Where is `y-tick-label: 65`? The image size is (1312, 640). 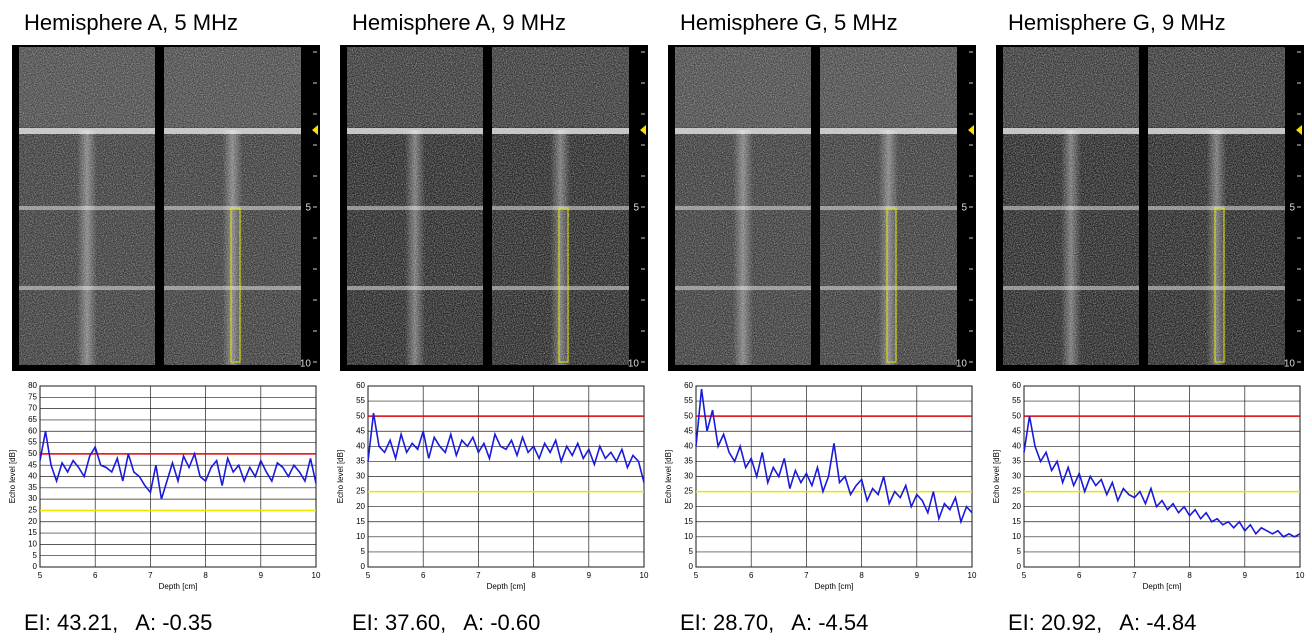
y-tick-label: 65 is located at coordinates (32, 419).